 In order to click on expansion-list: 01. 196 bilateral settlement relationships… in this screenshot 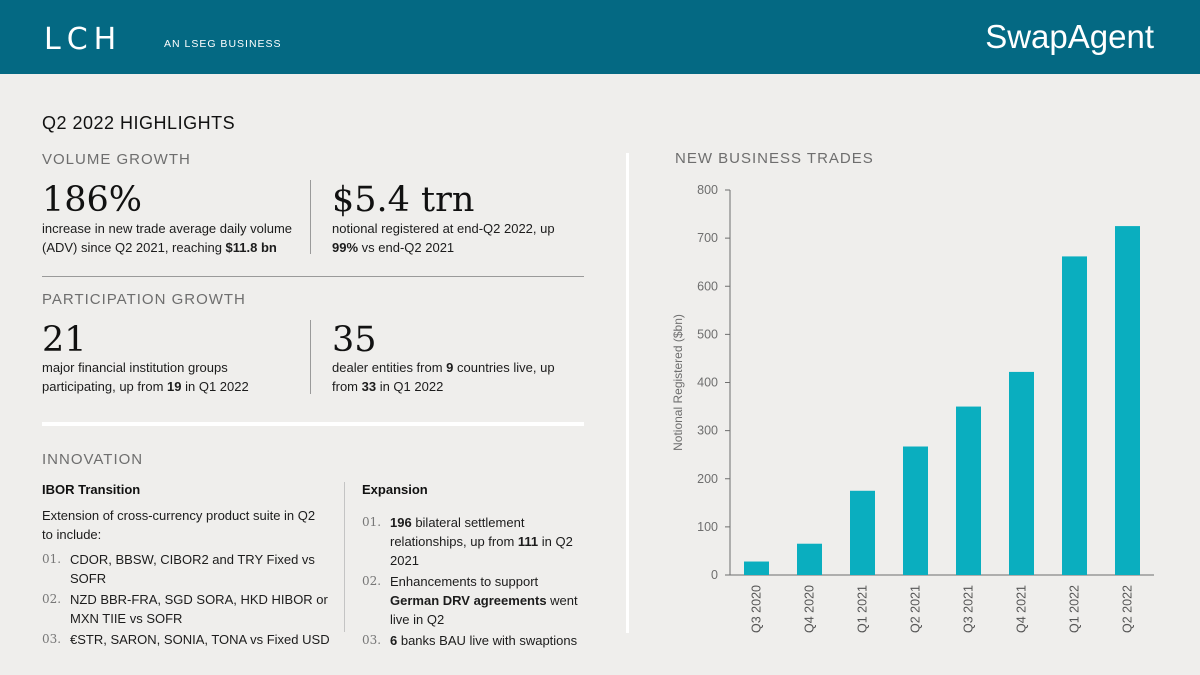, I will do `click(477, 582)`.